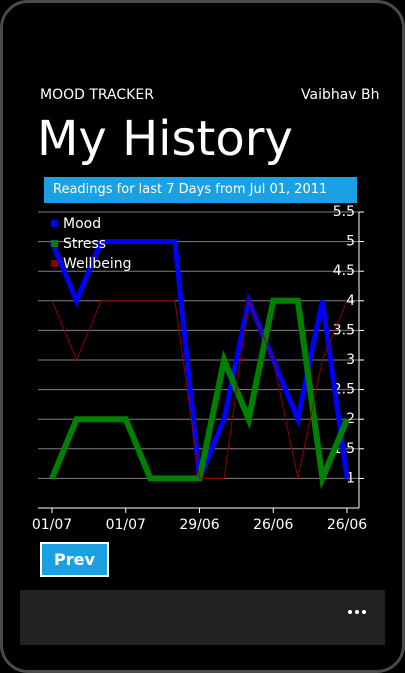  What do you see at coordinates (82, 224) in the screenshot?
I see `legend-label: Mood` at bounding box center [82, 224].